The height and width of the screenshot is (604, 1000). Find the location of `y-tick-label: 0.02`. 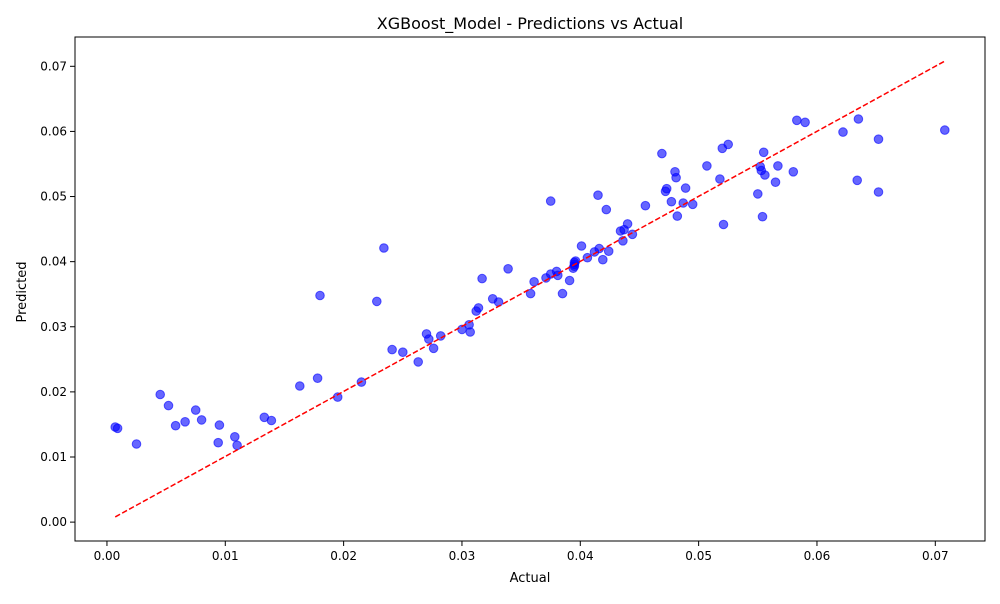

y-tick-label: 0.02 is located at coordinates (53, 392).